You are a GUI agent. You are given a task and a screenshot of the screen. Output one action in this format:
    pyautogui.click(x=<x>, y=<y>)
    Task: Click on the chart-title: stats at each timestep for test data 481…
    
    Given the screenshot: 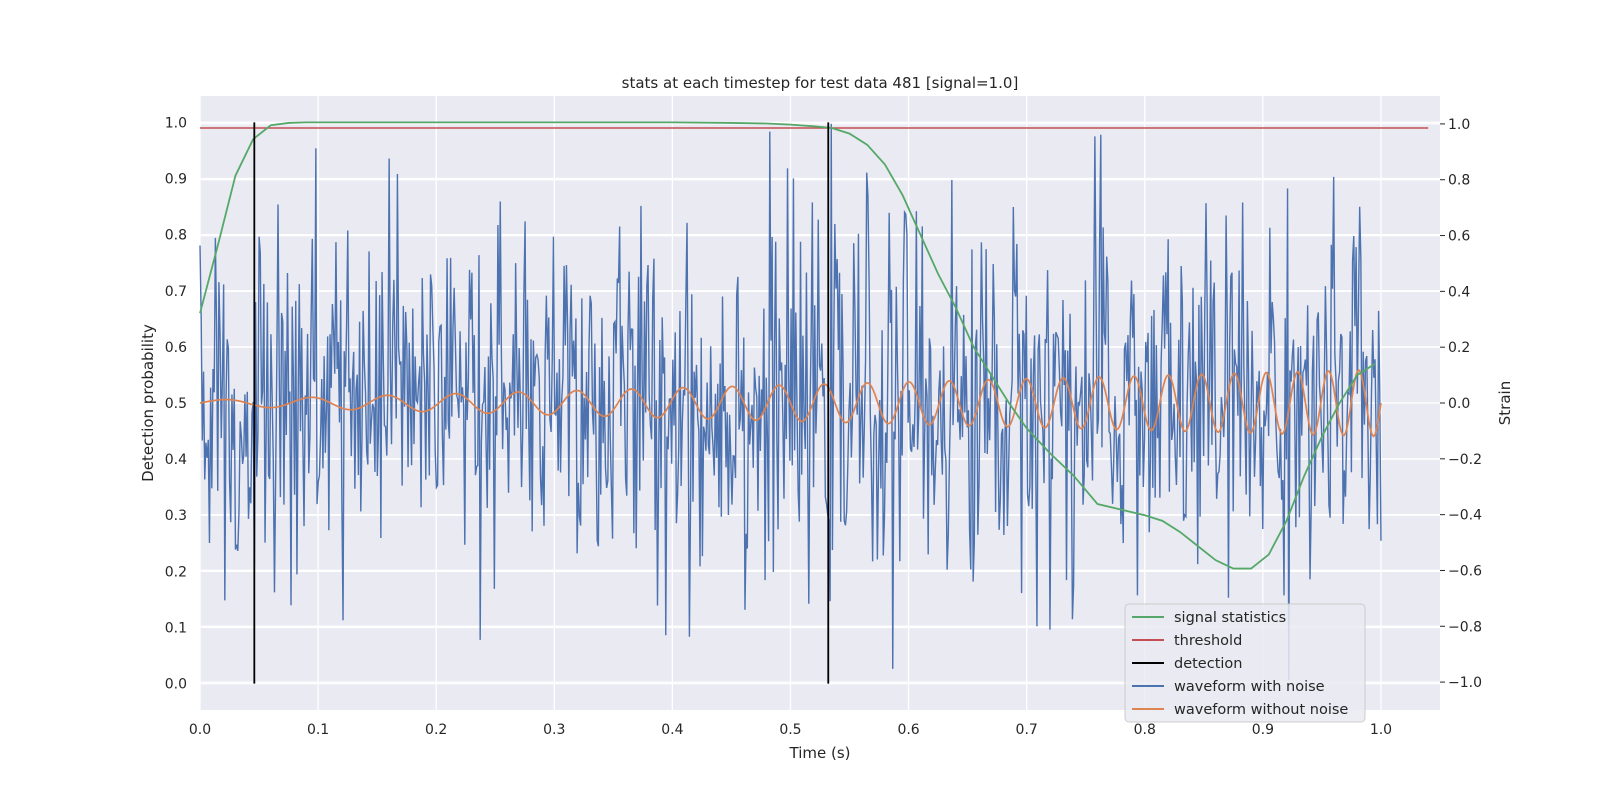 What is the action you would take?
    pyautogui.click(x=820, y=83)
    